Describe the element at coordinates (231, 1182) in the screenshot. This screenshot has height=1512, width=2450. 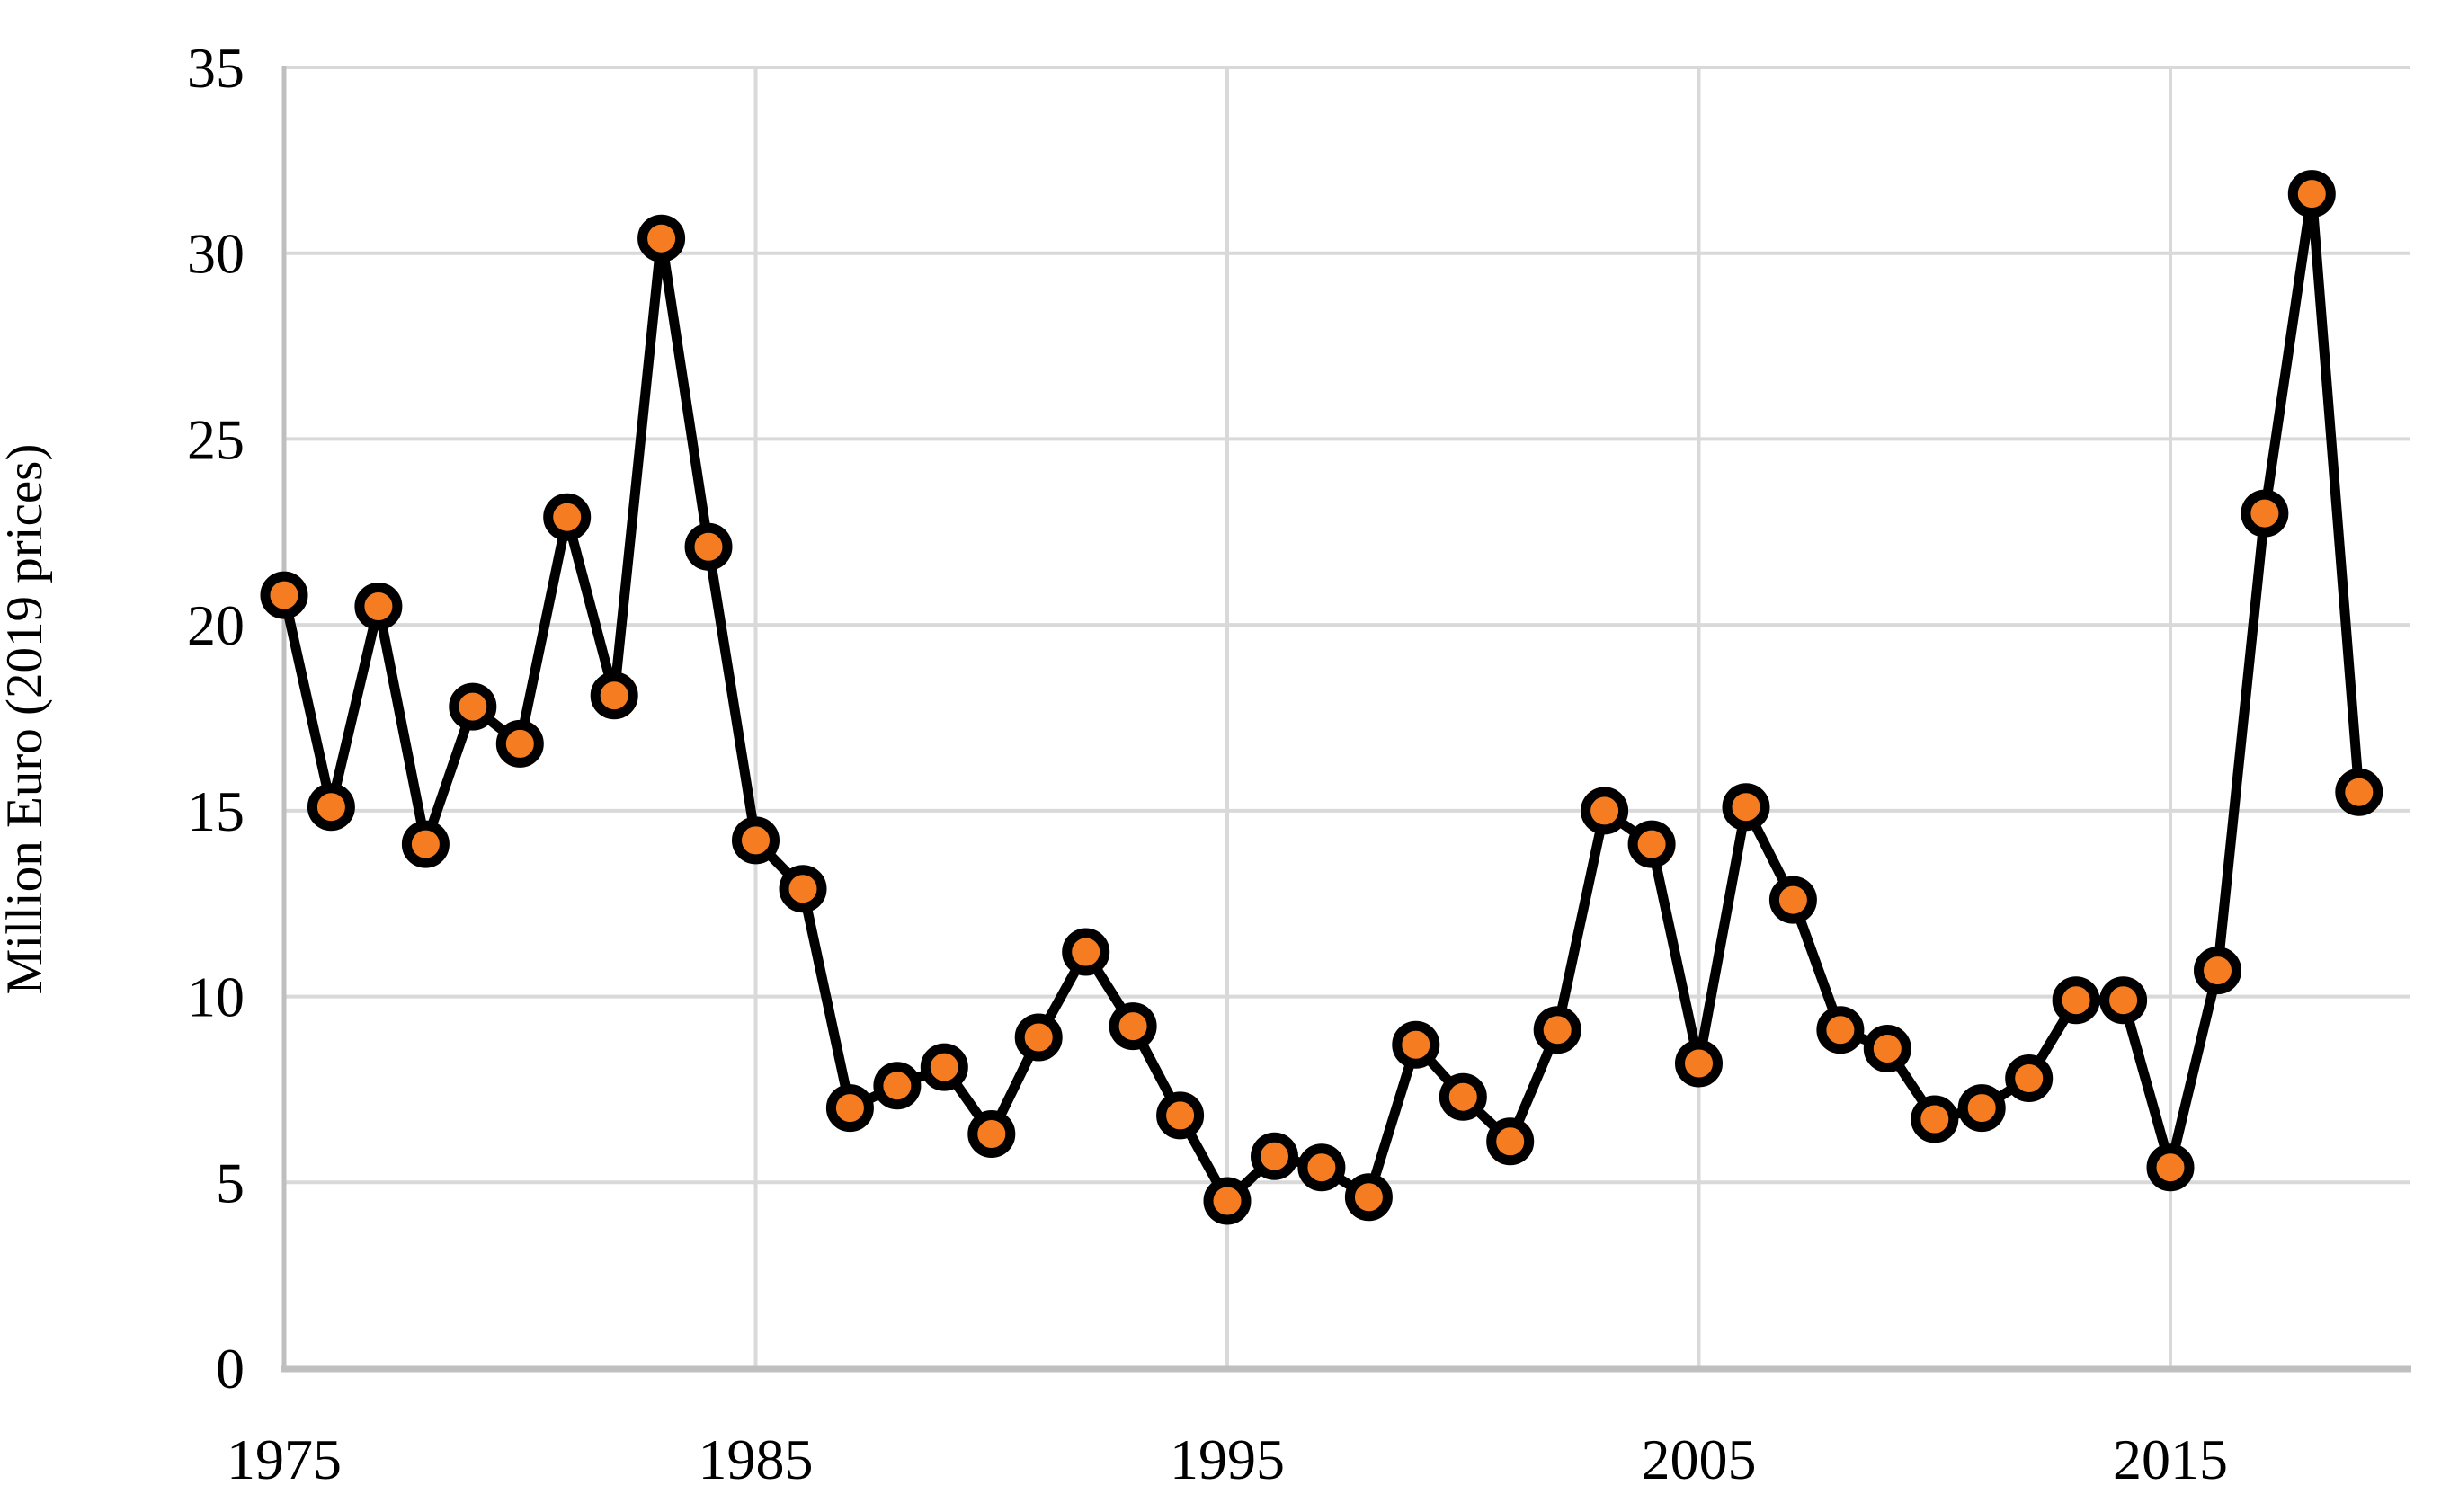
I see `y-tick-label: 5` at that location.